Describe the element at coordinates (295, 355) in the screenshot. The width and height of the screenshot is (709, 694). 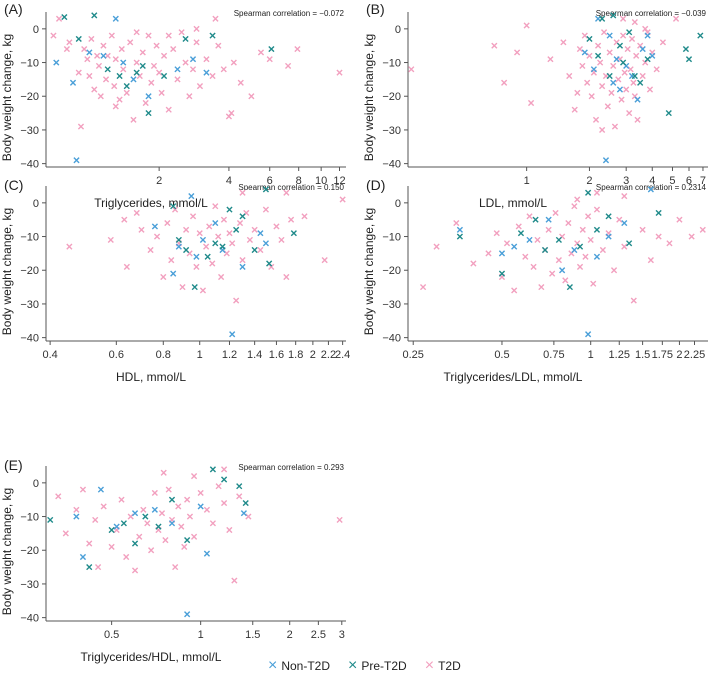
I see `x-tick-label: 1.8` at that location.